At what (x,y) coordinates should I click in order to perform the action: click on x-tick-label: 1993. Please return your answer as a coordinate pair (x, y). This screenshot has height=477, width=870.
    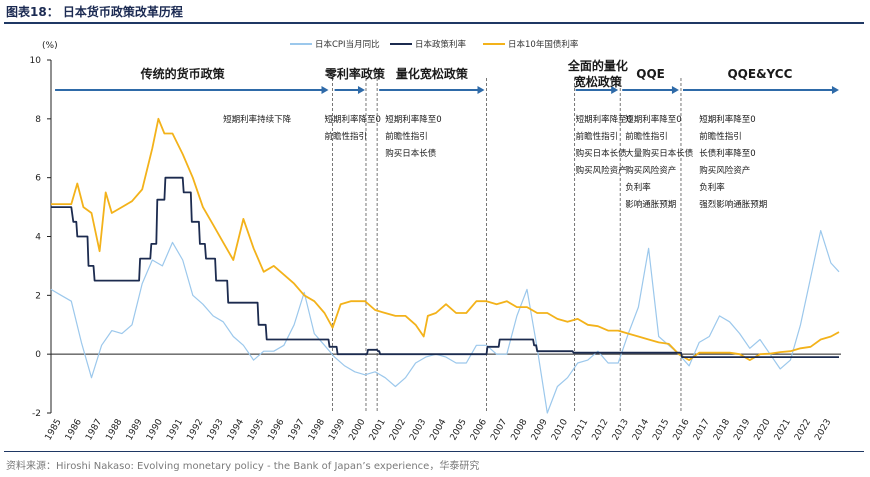
    Looking at the image, I should click on (216, 430).